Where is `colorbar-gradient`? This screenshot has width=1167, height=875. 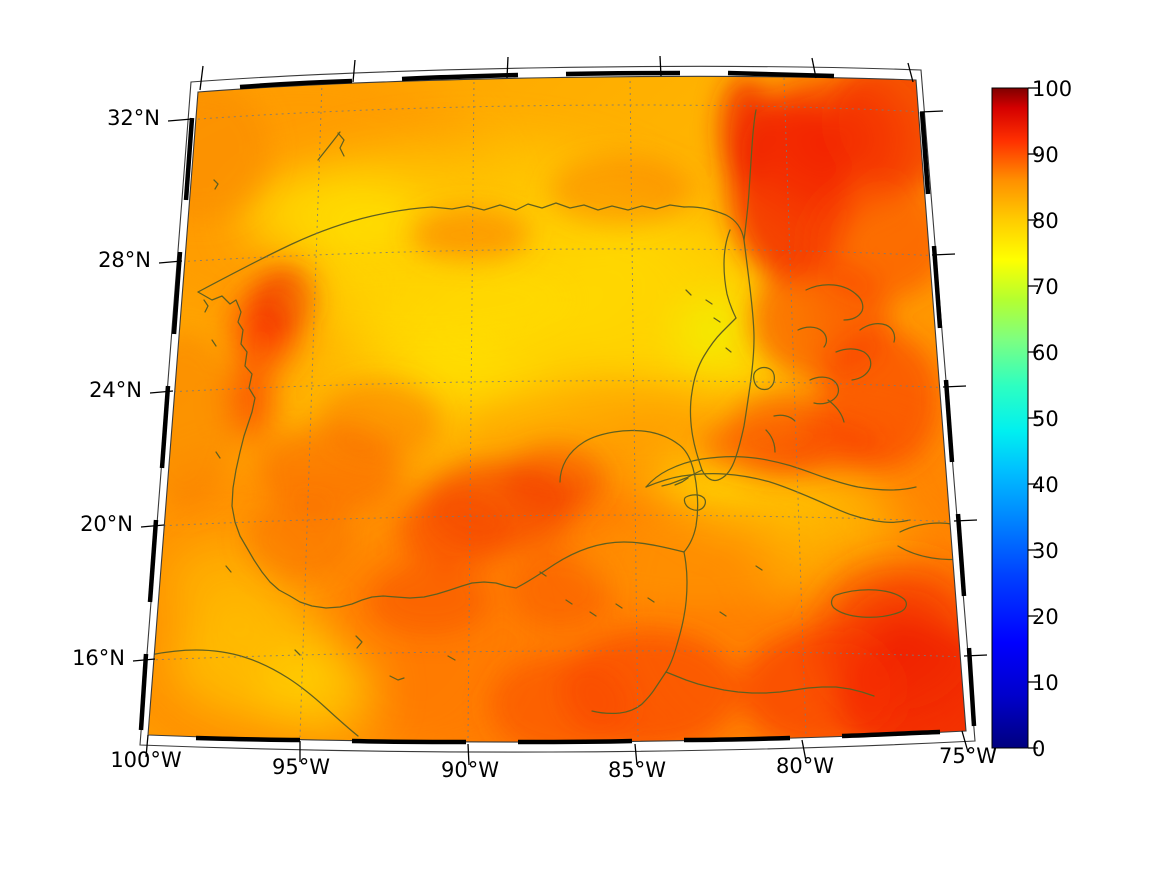 colorbar-gradient is located at coordinates (1010, 418).